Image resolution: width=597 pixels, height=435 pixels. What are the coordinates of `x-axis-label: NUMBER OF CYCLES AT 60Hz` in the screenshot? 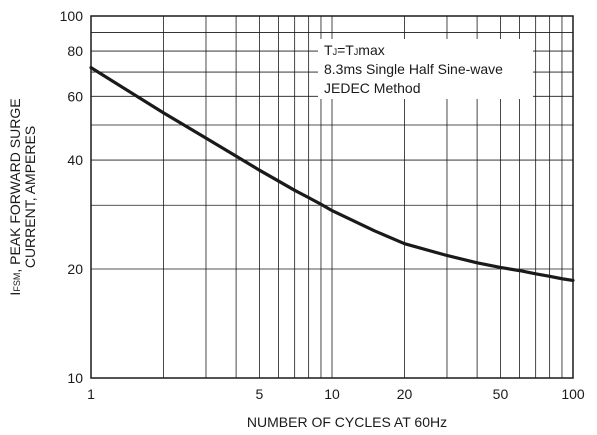 It's located at (347, 422).